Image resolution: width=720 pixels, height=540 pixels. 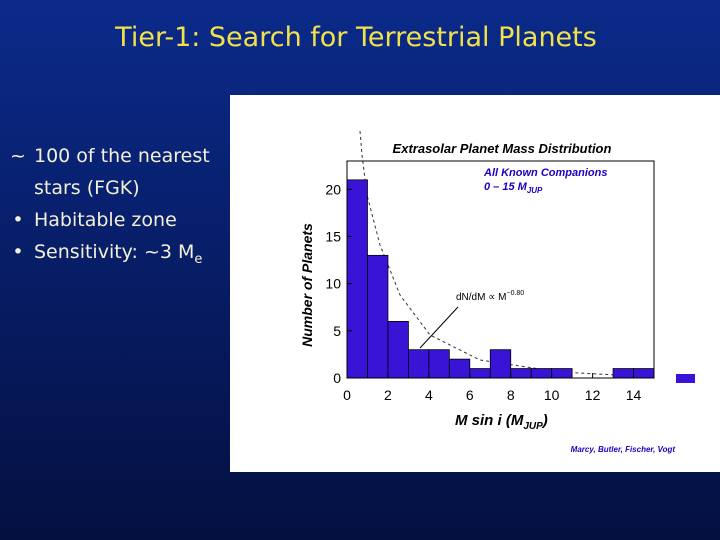 I want to click on x-tick-label: 8, so click(x=511, y=395).